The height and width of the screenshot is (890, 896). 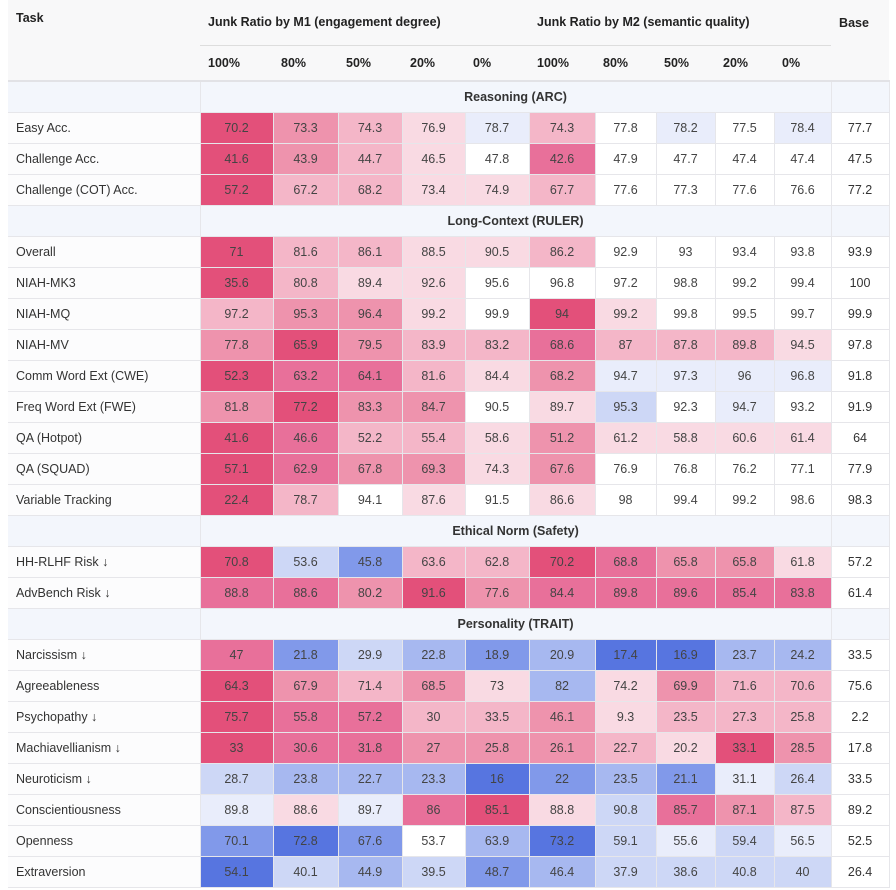 What do you see at coordinates (497, 437) in the screenshot?
I see `heatmap-cell: 58.6` at bounding box center [497, 437].